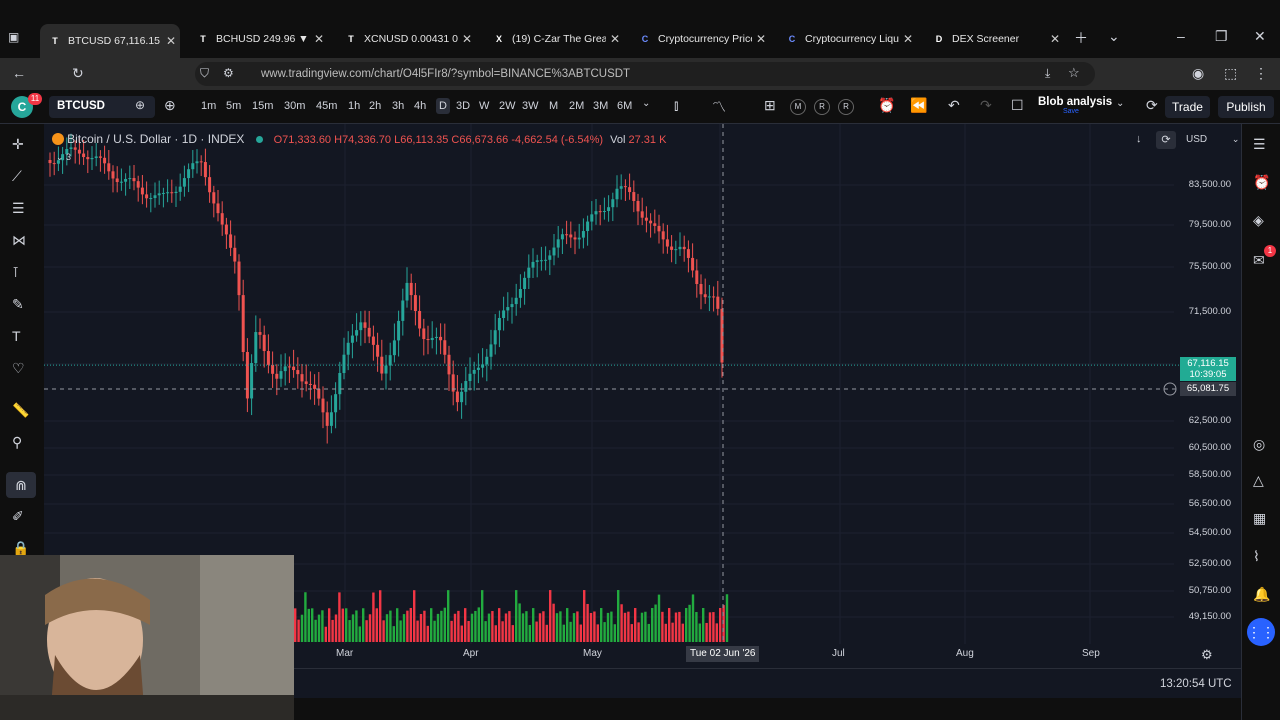  What do you see at coordinates (18, 368) in the screenshot?
I see `icons-heart-icon: ♡` at bounding box center [18, 368].